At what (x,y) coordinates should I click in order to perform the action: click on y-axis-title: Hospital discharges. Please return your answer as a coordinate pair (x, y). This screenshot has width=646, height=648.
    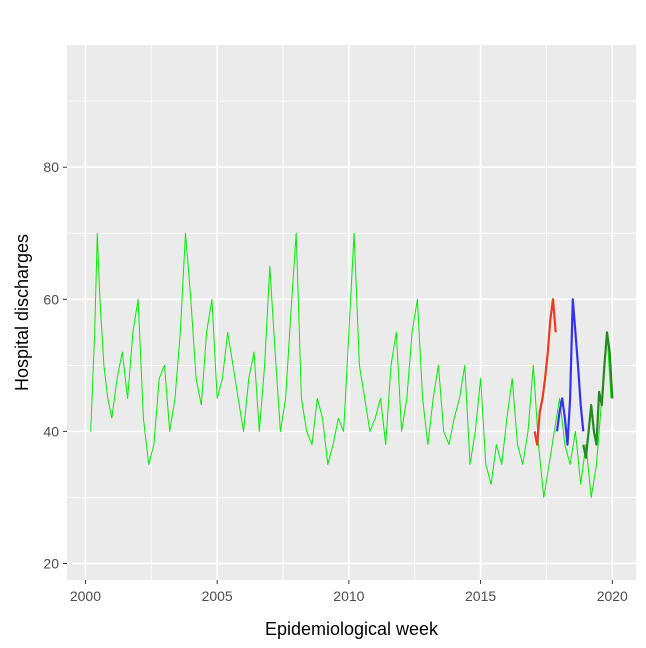
    Looking at the image, I should click on (22, 312).